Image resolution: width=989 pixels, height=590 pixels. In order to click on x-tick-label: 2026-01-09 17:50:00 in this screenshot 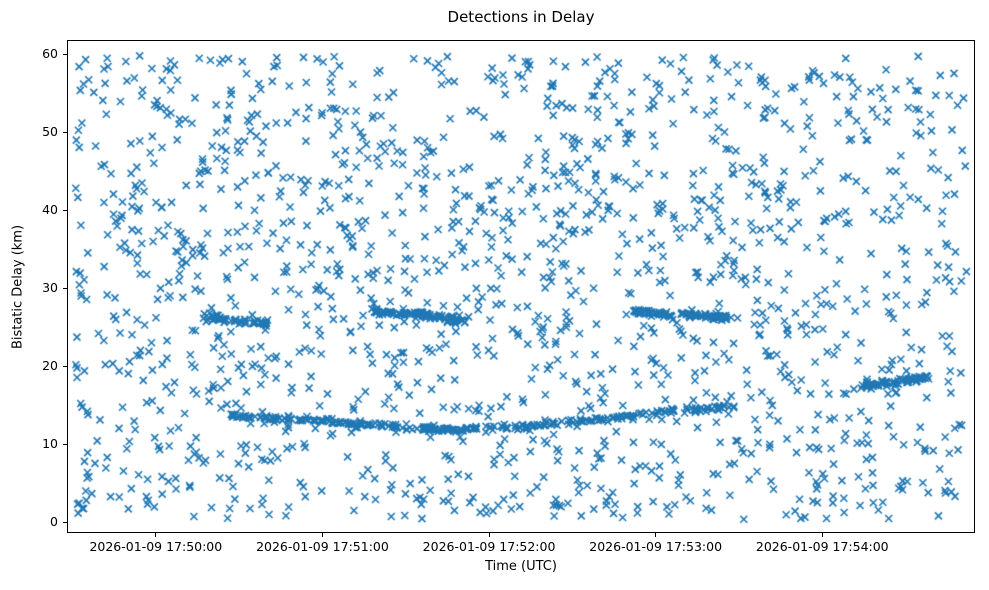, I will do `click(156, 546)`.